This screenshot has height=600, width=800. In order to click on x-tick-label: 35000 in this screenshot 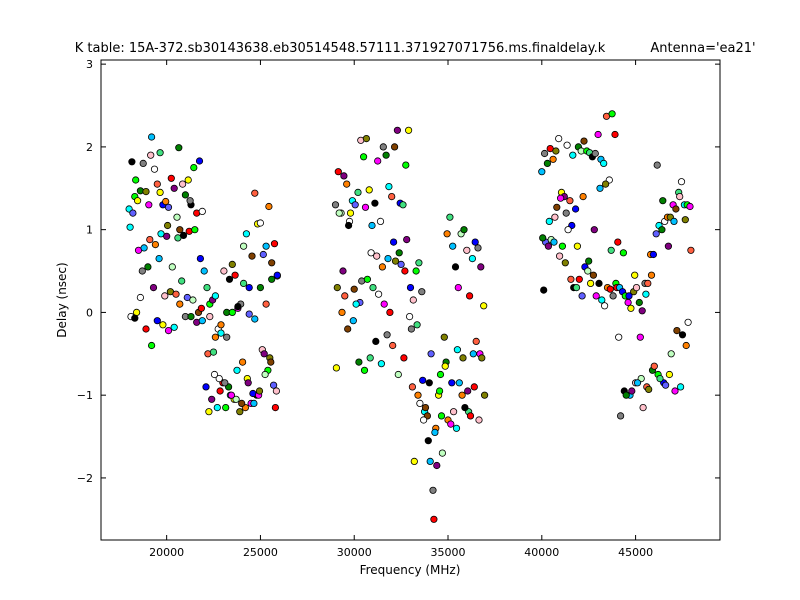, I will do `click(448, 552)`.